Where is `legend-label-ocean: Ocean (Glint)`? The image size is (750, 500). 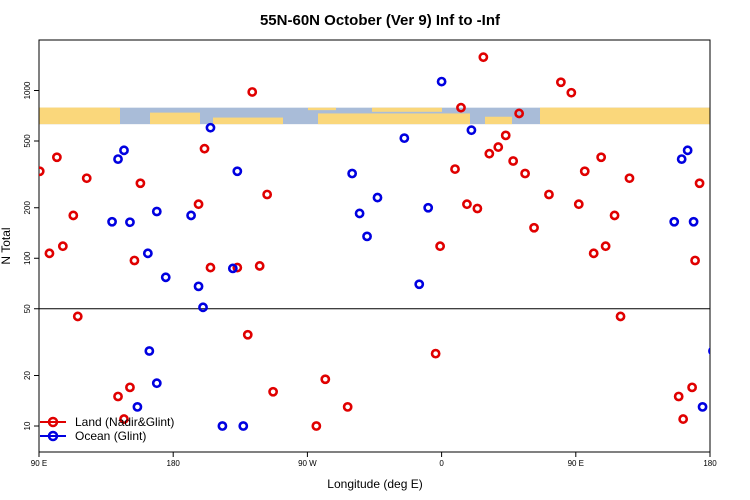 legend-label-ocean: Ocean (Glint) is located at coordinates (110, 436).